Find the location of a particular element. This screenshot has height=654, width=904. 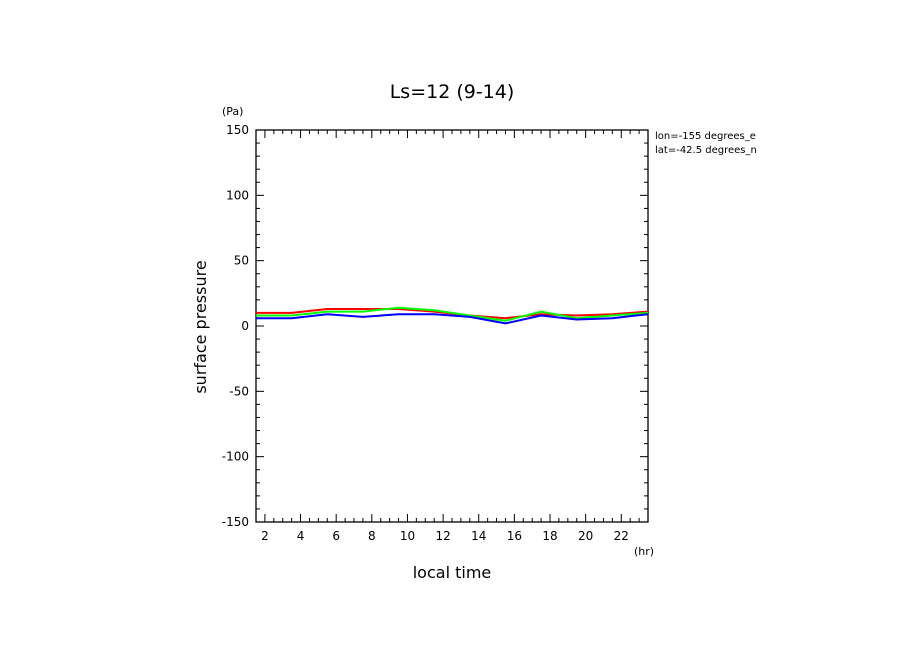

annotation-lon: lon=-155 degrees_e is located at coordinates (705, 136).